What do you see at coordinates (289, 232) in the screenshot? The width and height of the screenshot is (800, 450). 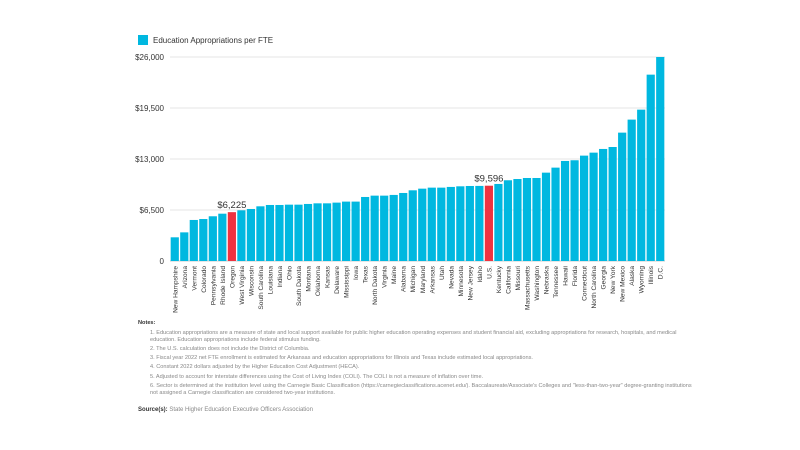 I see `bar-ohio` at bounding box center [289, 232].